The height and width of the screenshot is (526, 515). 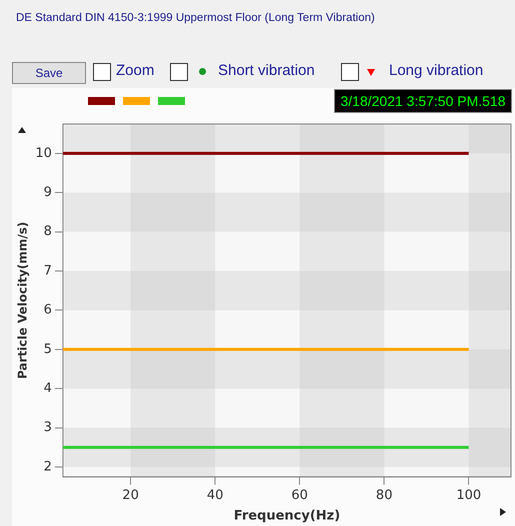 What do you see at coordinates (384, 495) in the screenshot?
I see `x-tick-label: 80` at bounding box center [384, 495].